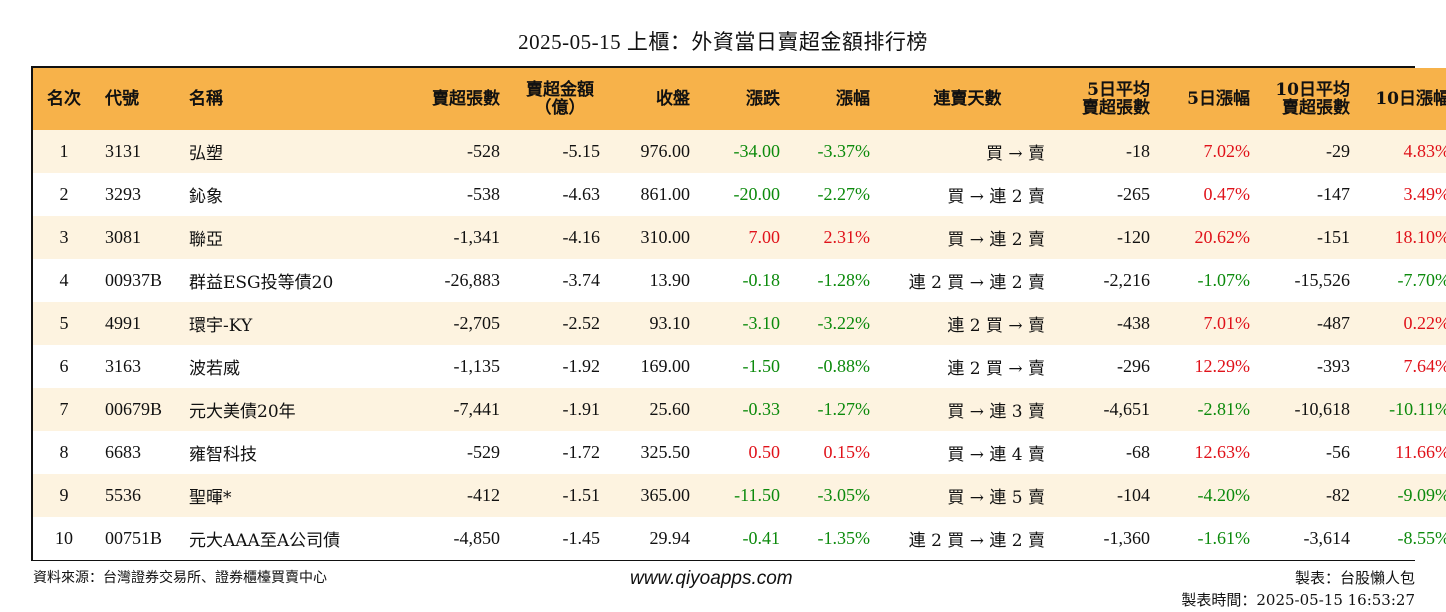 Image resolution: width=1446 pixels, height=612 pixels. What do you see at coordinates (847, 452) in the screenshot?
I see `change-pct-cell: 0.15%` at bounding box center [847, 452].